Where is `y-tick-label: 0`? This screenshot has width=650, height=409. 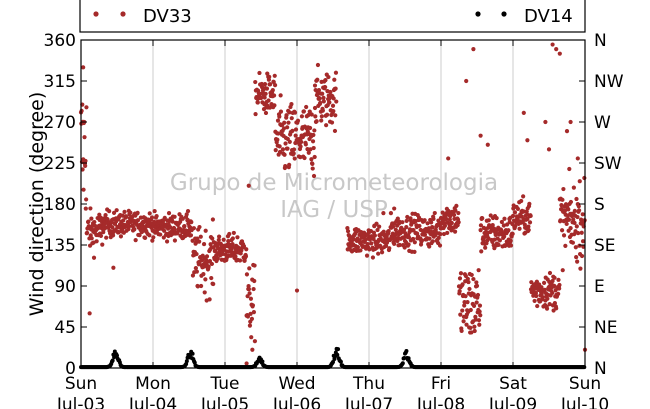 y-tick-label: 0 is located at coordinates (70, 369).